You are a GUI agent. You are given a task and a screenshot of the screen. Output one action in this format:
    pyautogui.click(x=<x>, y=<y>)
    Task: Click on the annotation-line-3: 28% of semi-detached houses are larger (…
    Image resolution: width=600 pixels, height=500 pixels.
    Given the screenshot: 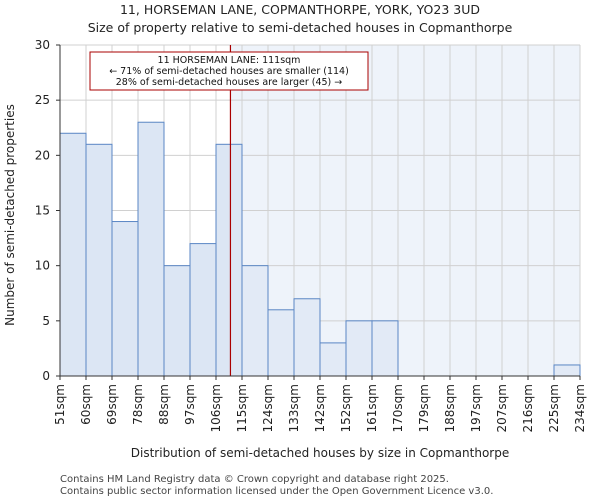 What is the action you would take?
    pyautogui.click(x=229, y=82)
    